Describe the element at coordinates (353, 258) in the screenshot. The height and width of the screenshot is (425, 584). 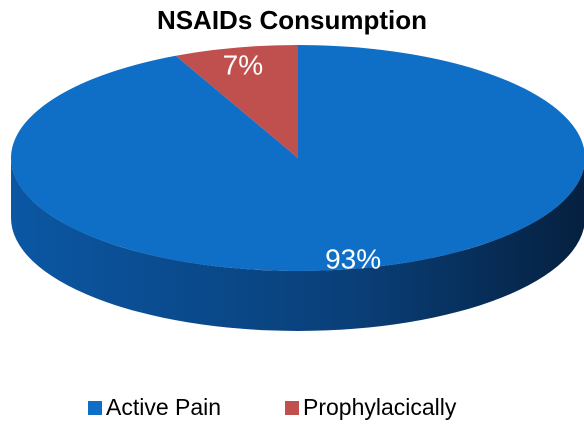
I see `data-label: 93%` at that location.